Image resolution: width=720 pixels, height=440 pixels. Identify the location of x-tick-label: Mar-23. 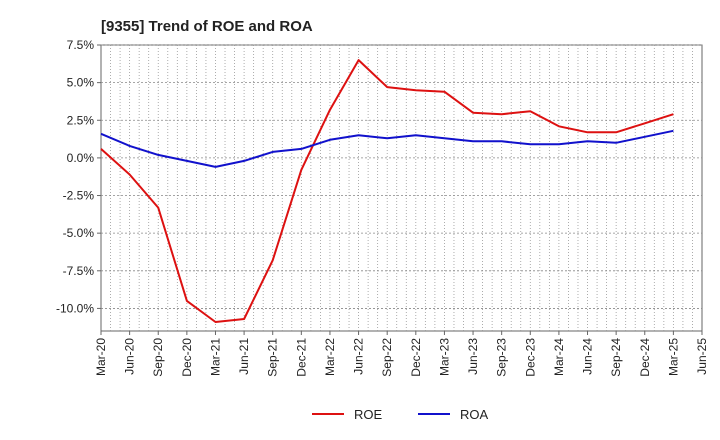
(444, 357).